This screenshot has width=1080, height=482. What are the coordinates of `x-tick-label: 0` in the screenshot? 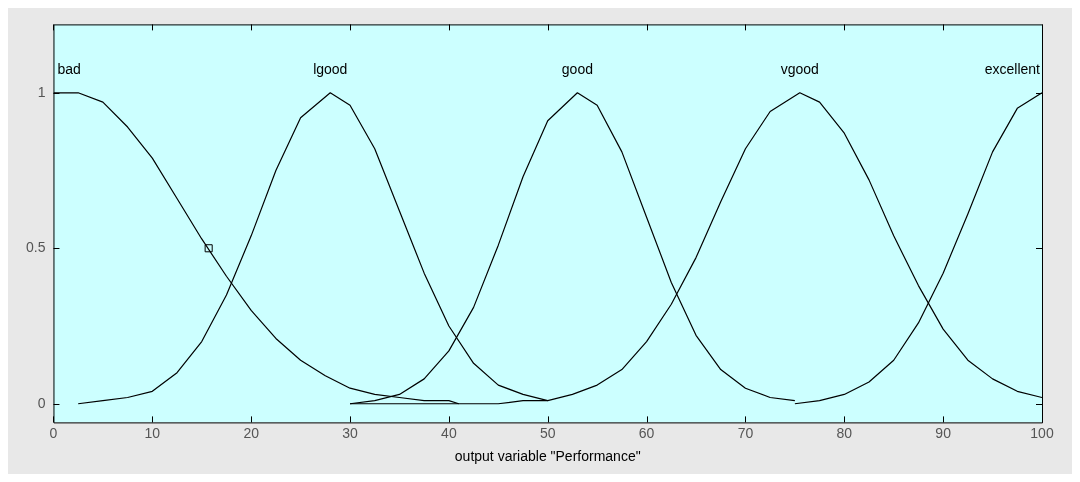 It's located at (53, 432).